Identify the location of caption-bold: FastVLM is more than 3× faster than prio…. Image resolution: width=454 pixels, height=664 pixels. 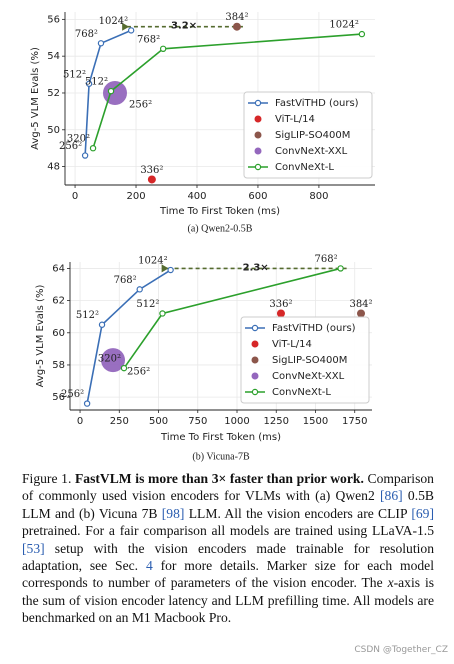
(219, 478).